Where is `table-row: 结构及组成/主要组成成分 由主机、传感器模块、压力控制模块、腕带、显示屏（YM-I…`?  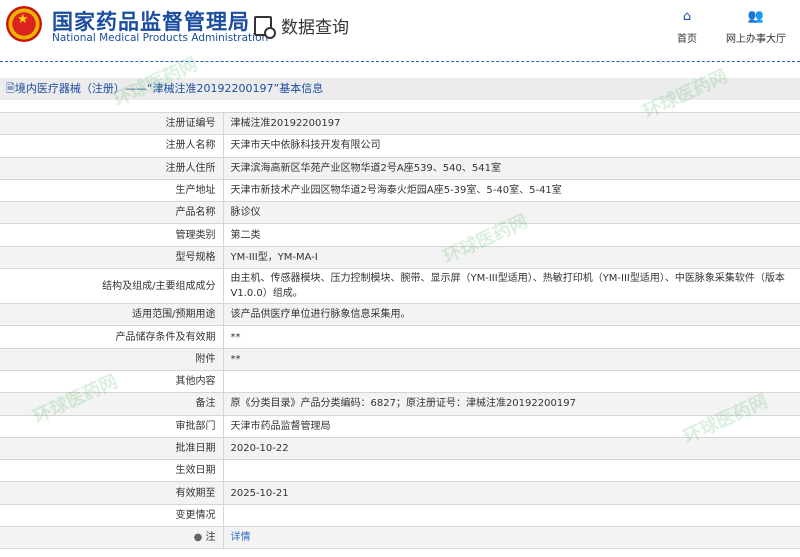
table-row: 结构及组成/主要组成成分 由主机、传感器模块、压力控制模块、腕带、显示屏（YM-I… is located at coordinates (400, 286).